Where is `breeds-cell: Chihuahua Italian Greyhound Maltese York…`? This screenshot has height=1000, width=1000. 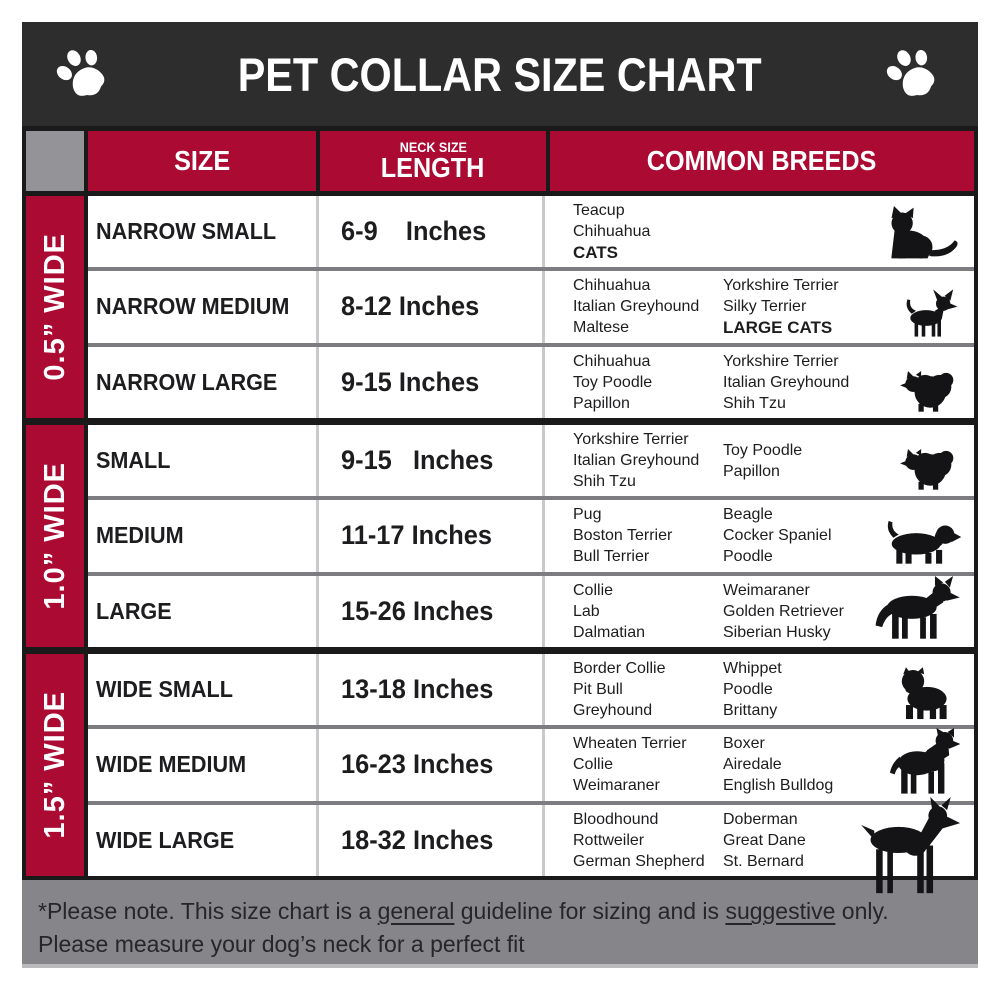
breeds-cell: Chihuahua Italian Greyhound Maltese York… is located at coordinates (758, 307).